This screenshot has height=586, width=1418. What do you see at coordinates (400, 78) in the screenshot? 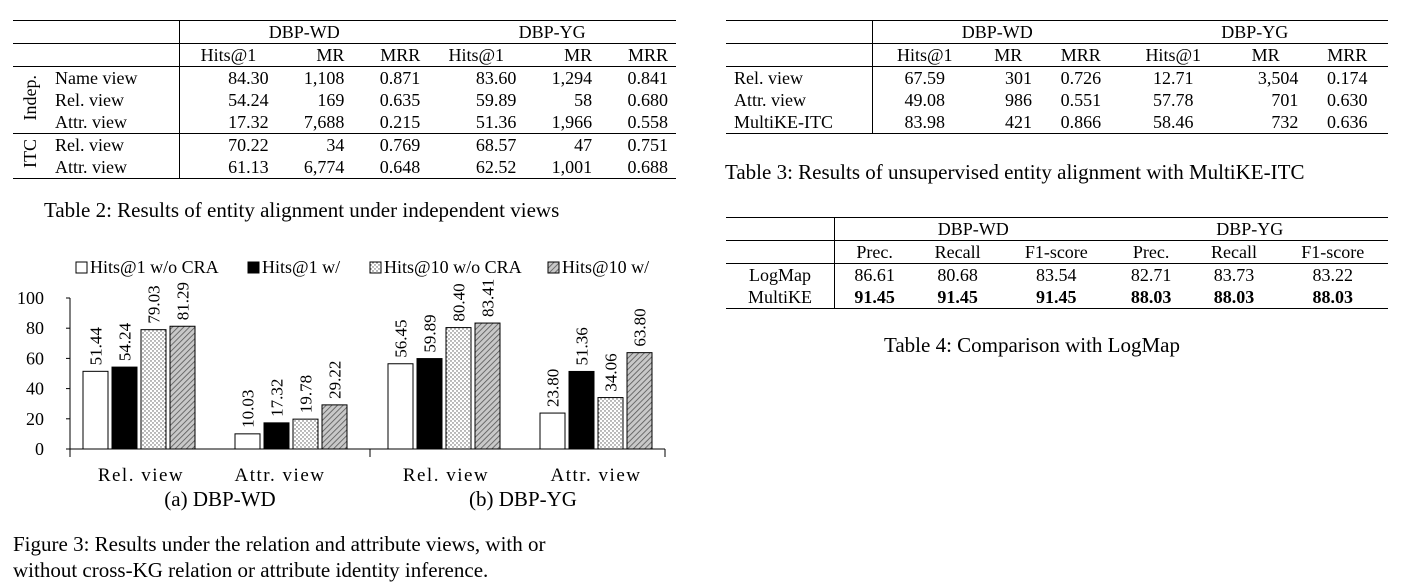
I see `table-cell: 0.871` at bounding box center [400, 78].